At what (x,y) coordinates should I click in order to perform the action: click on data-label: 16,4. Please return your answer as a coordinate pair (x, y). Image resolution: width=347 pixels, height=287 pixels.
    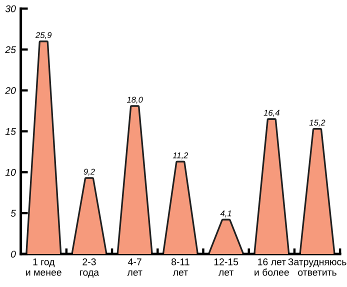
    Looking at the image, I should click on (272, 113).